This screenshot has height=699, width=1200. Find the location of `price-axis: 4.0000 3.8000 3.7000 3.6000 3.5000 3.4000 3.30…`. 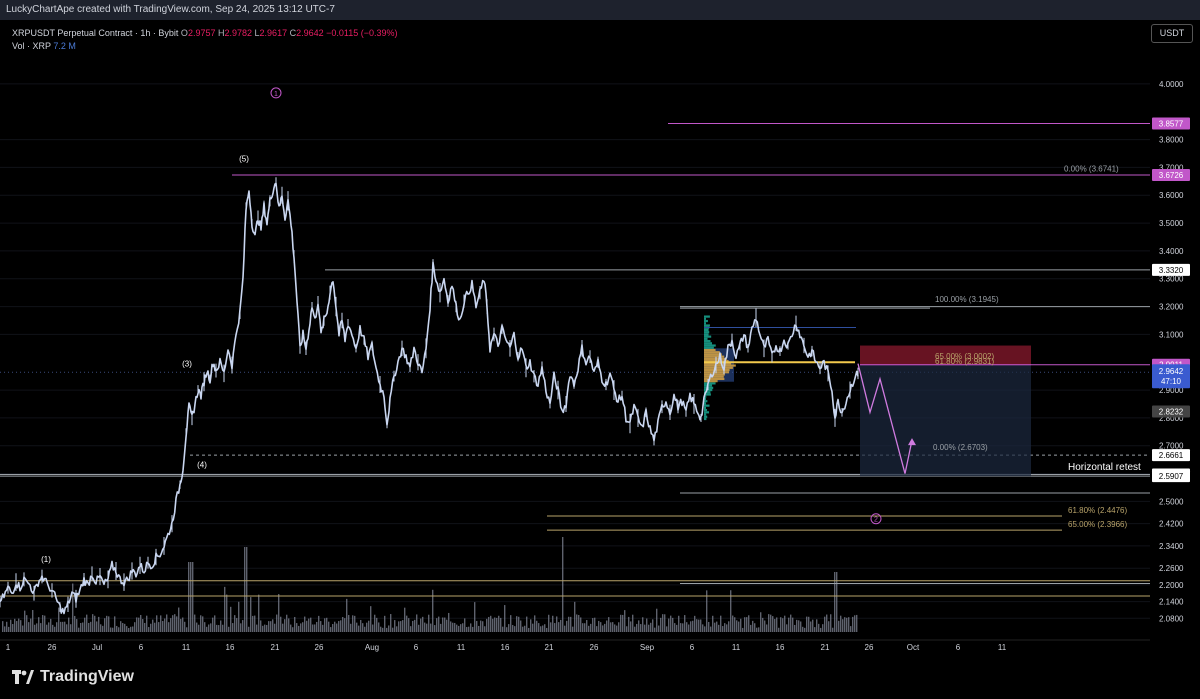

price-axis: 4.0000 3.8000 3.7000 3.6000 3.5000 3.4000 3.30… is located at coordinates (1175, 340).